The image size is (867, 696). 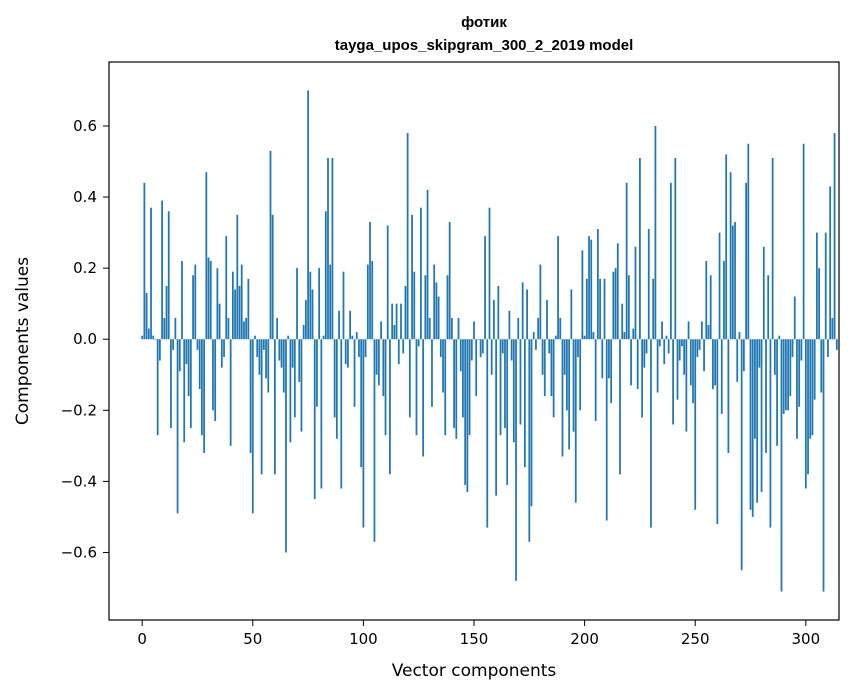 What do you see at coordinates (85, 339) in the screenshot?
I see `y-tick-label: 0.0` at bounding box center [85, 339].